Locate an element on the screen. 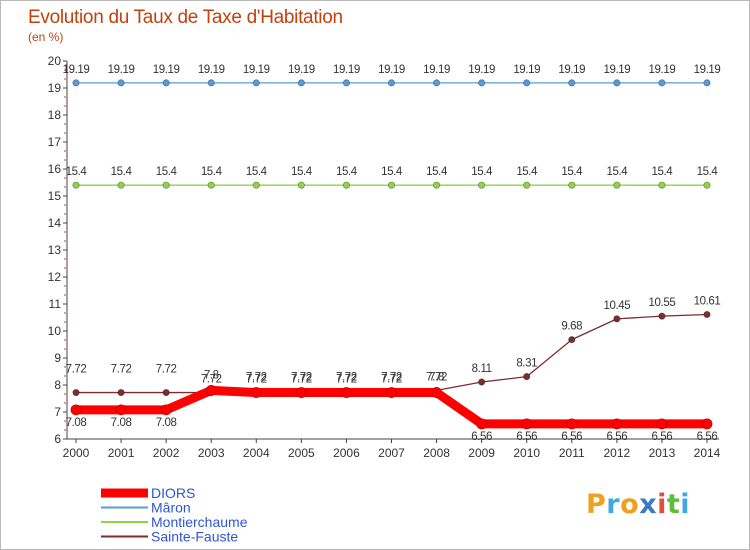 This screenshot has height=550, width=750. x-tick-label: 2003 is located at coordinates (211, 453).